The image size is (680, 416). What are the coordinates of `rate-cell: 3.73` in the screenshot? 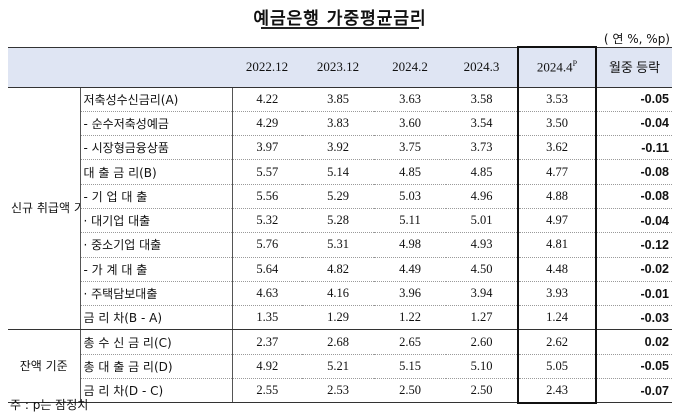 It's located at (482, 148).